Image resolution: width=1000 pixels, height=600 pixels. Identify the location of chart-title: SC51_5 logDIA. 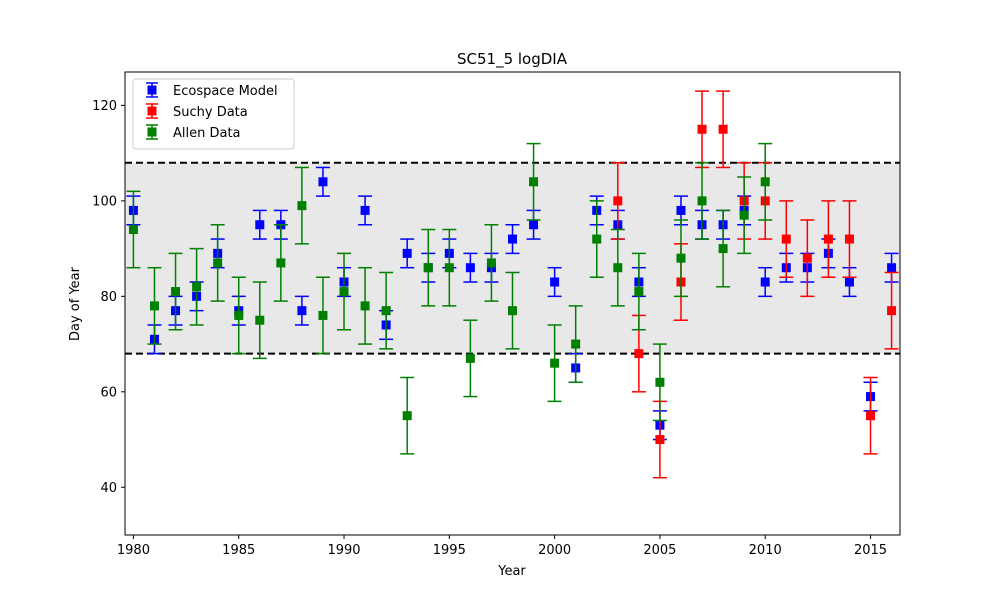
(512, 59).